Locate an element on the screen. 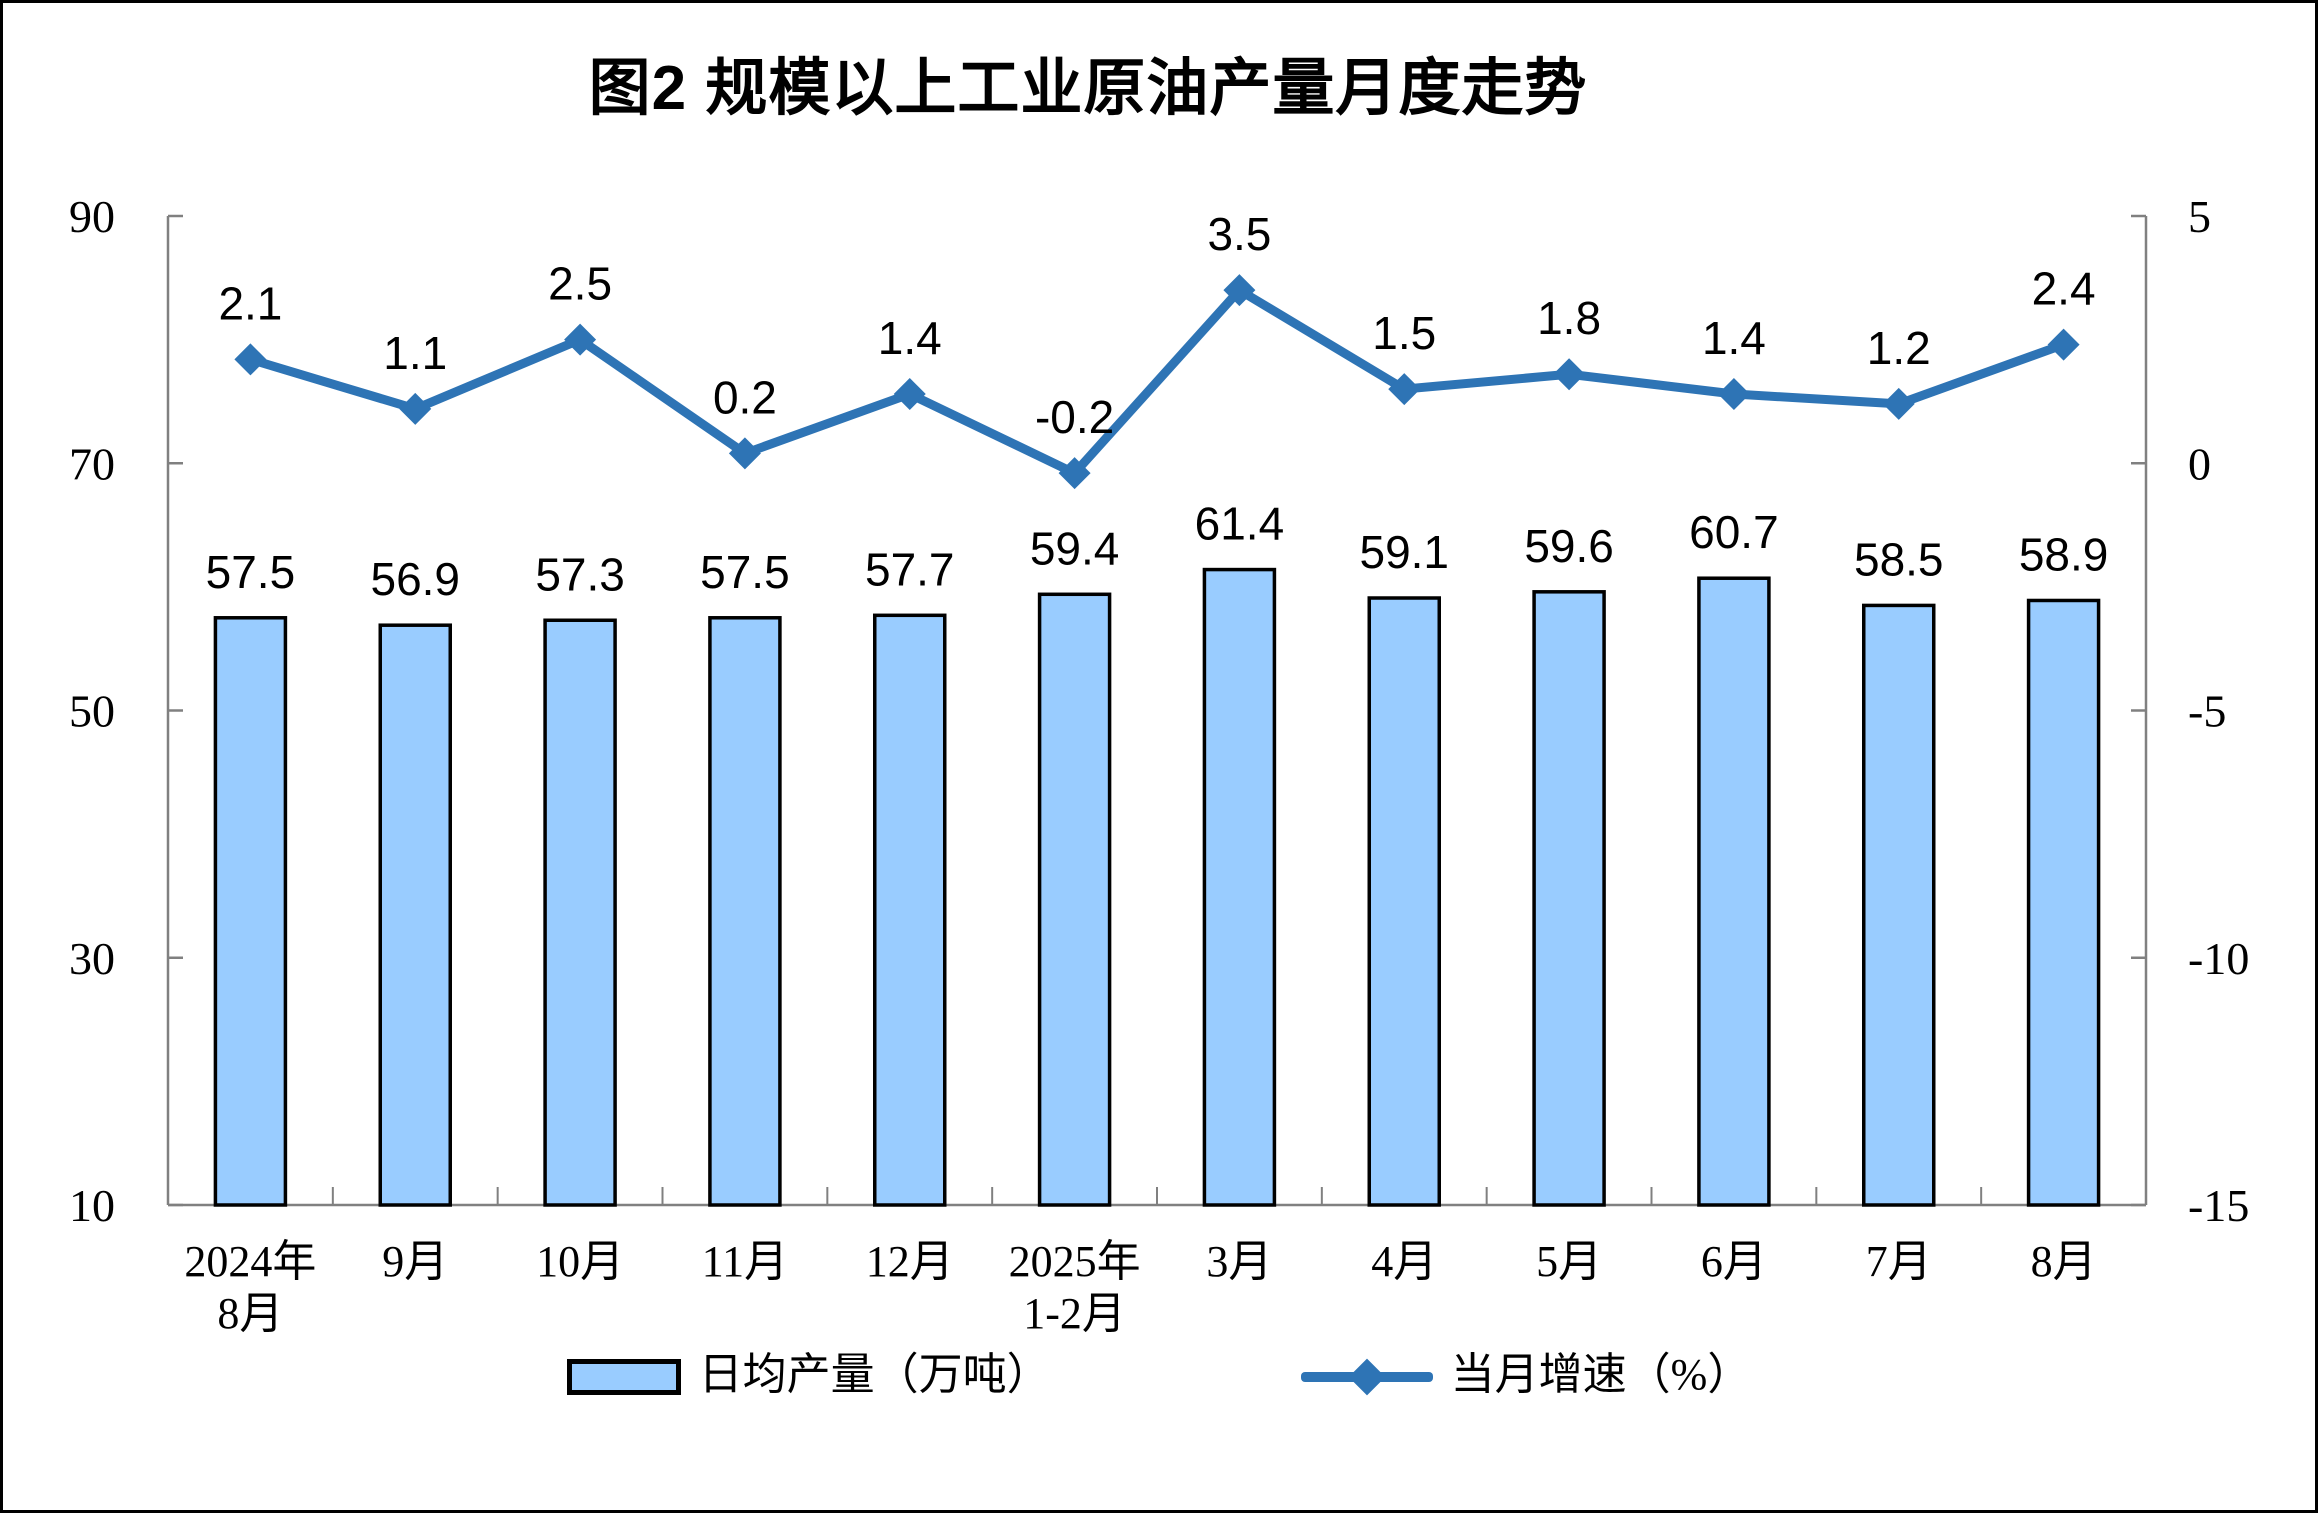  legend-item-line-series: 当月增速（%） is located at coordinates (1526, 1375).